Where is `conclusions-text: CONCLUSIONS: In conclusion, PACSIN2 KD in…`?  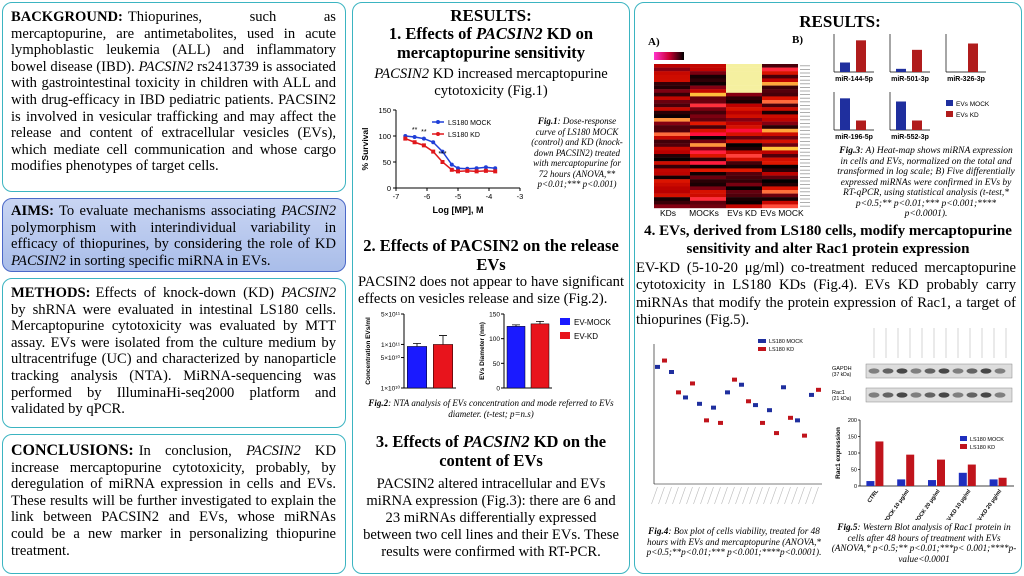 conclusions-text: CONCLUSIONS: In conclusion, PACSIN2 KD in… is located at coordinates (173, 501).